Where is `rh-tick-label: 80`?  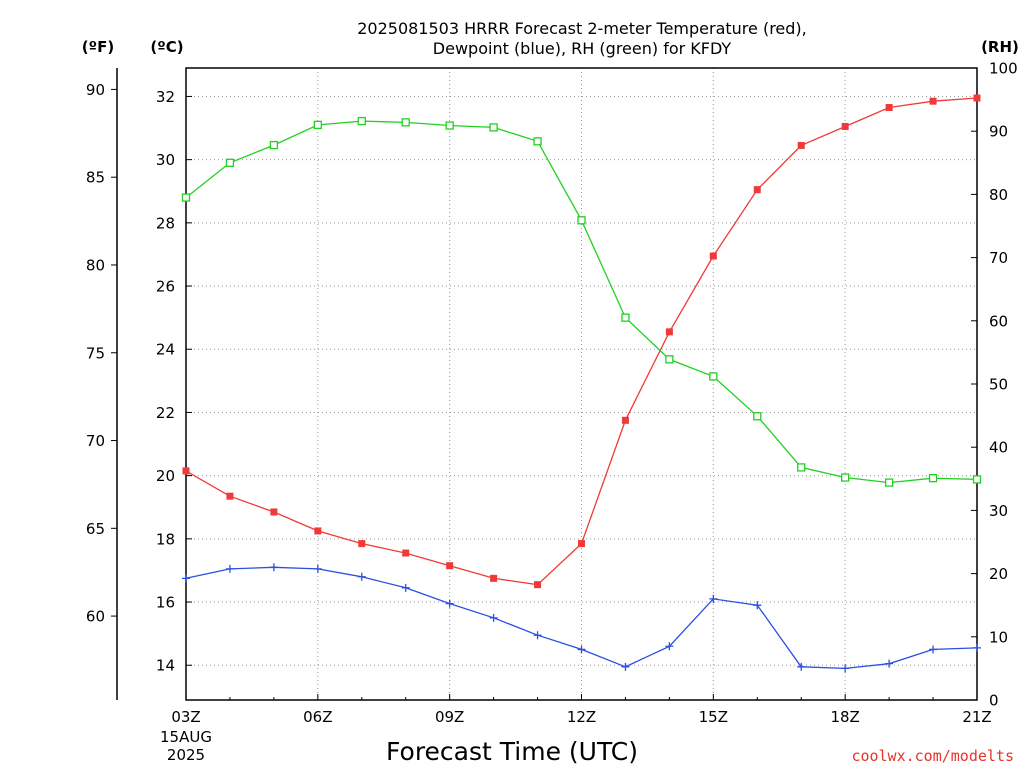
rh-tick-label: 80 is located at coordinates (998, 195).